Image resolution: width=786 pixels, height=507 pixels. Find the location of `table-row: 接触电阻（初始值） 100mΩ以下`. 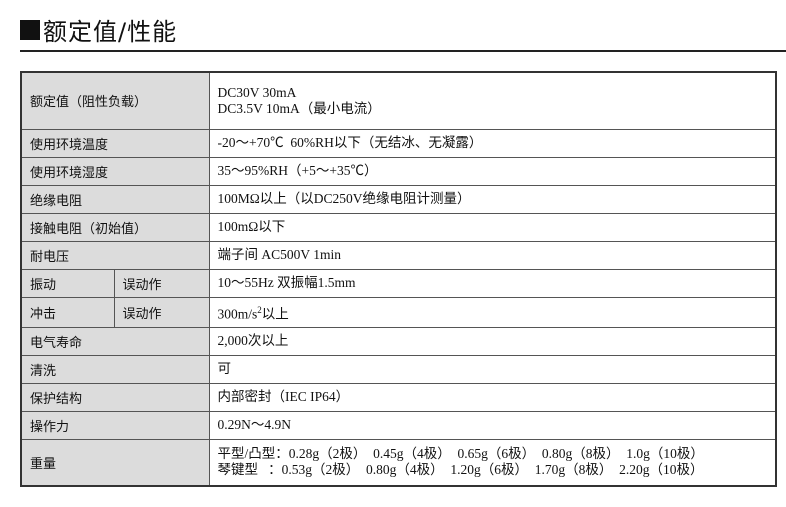

table-row: 接触电阻（初始值） 100mΩ以下 is located at coordinates (398, 227).